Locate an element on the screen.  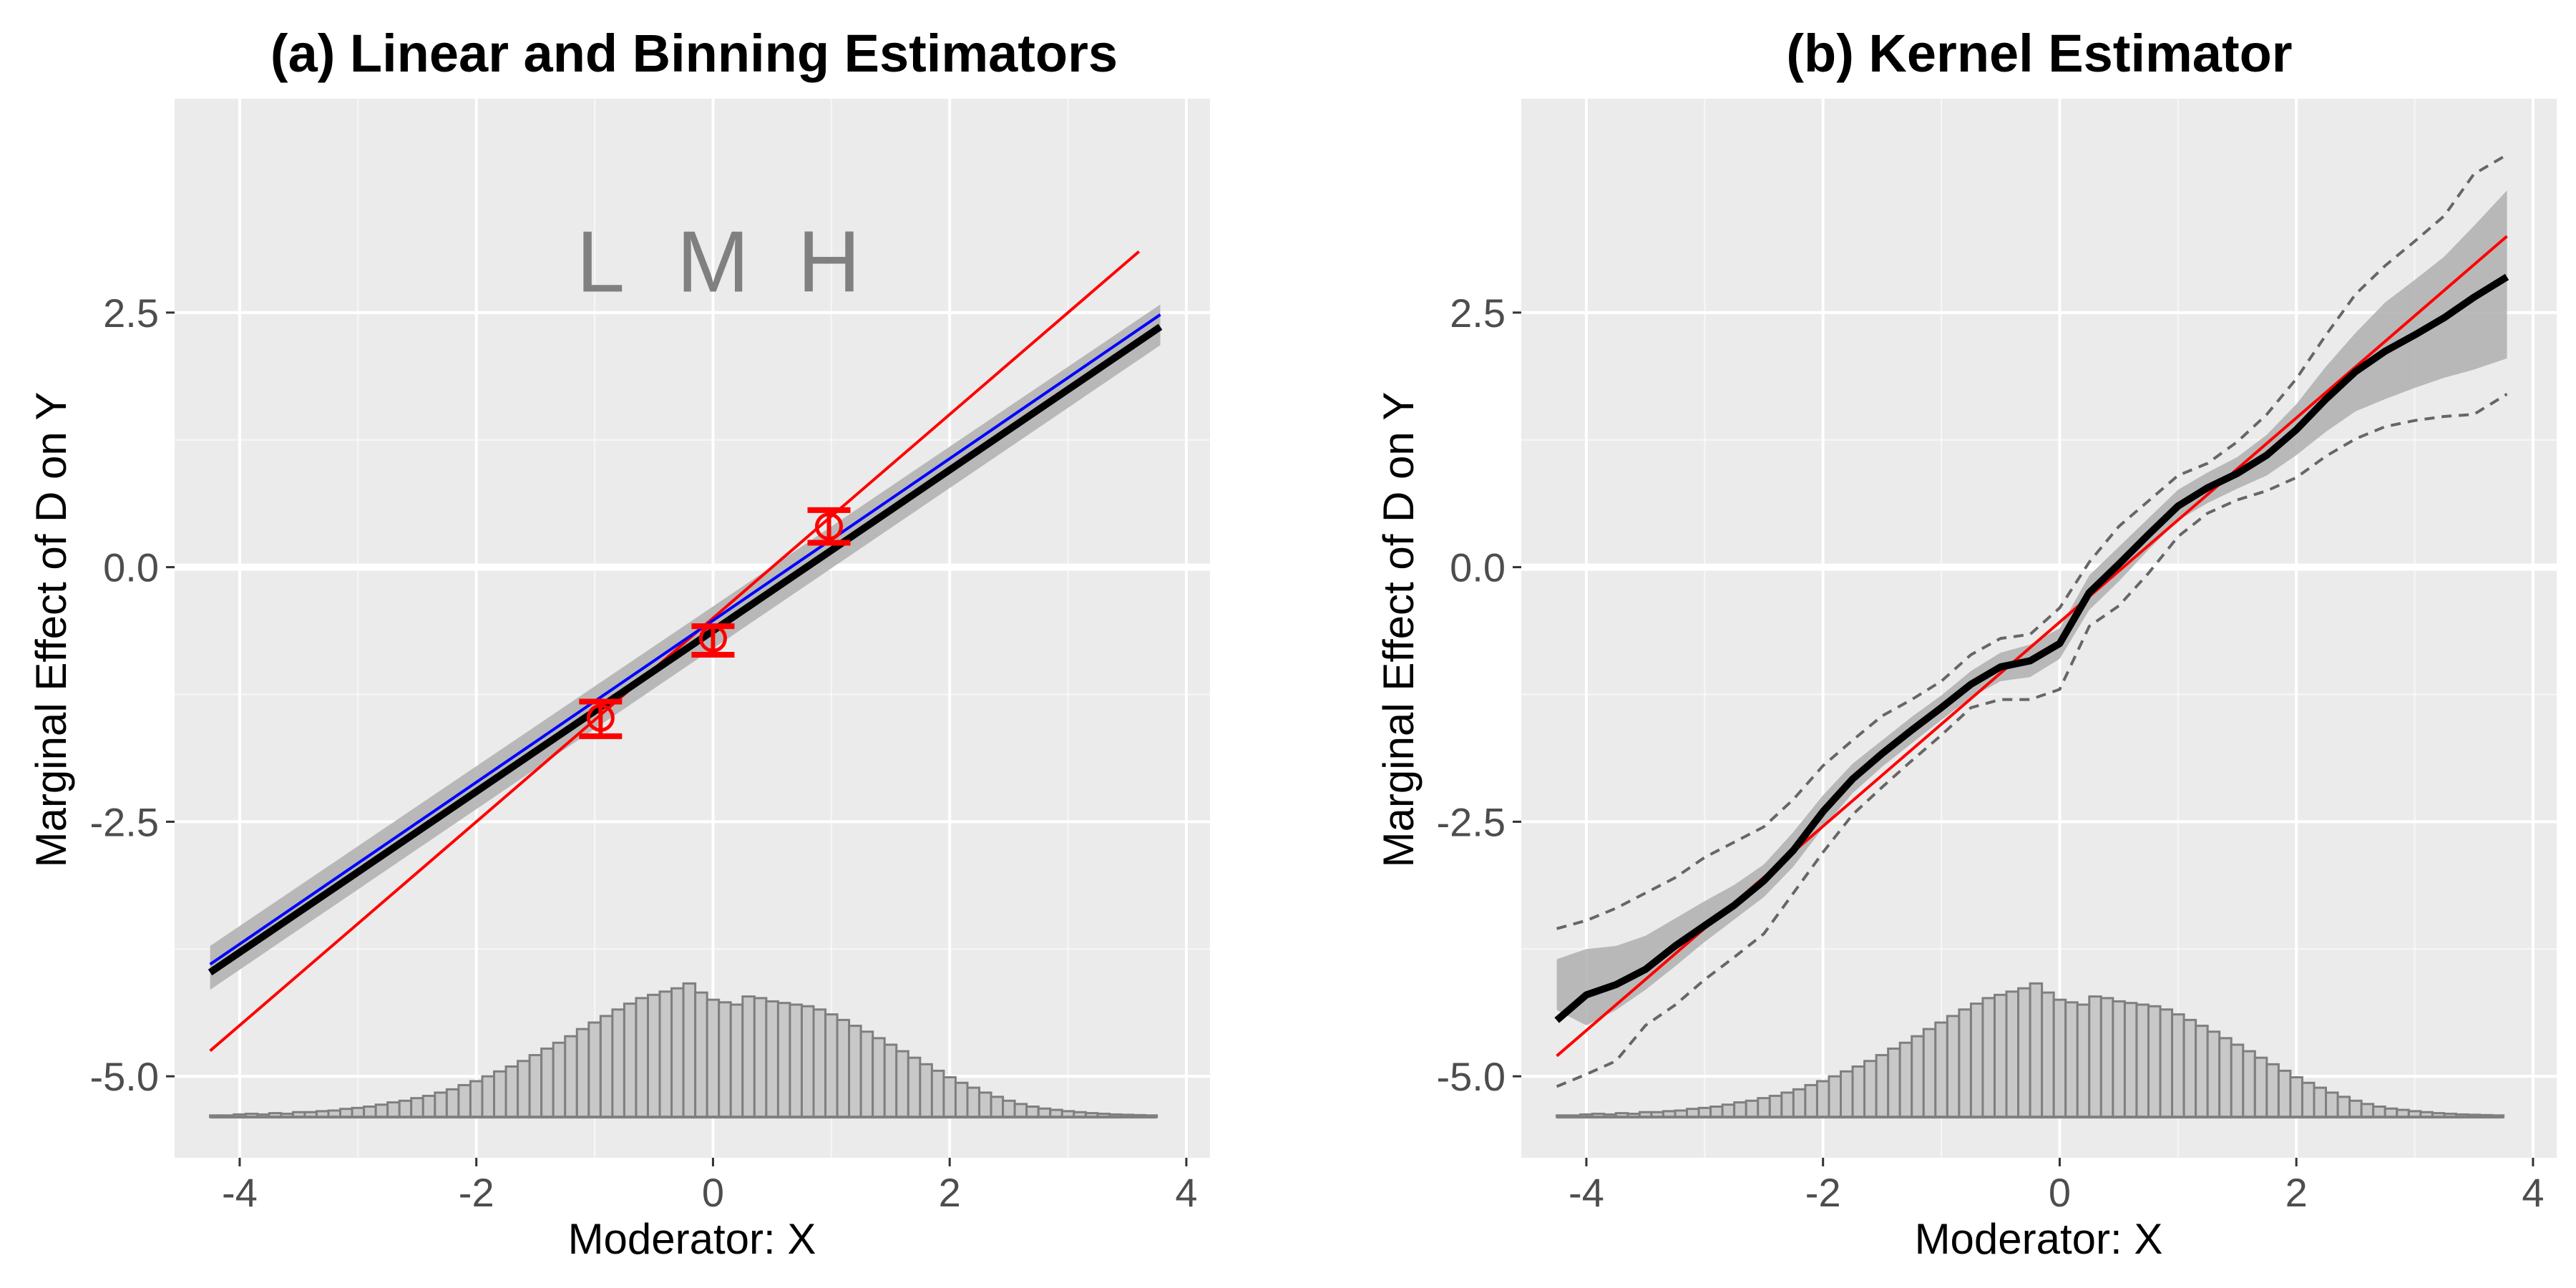
bin-label-l: L is located at coordinates (600, 262).